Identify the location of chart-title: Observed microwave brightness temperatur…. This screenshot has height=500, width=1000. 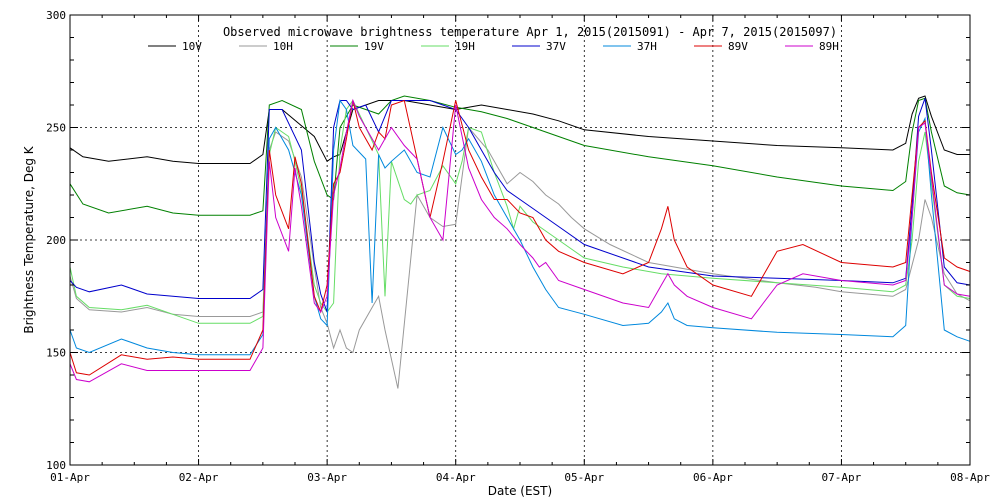
(530, 32).